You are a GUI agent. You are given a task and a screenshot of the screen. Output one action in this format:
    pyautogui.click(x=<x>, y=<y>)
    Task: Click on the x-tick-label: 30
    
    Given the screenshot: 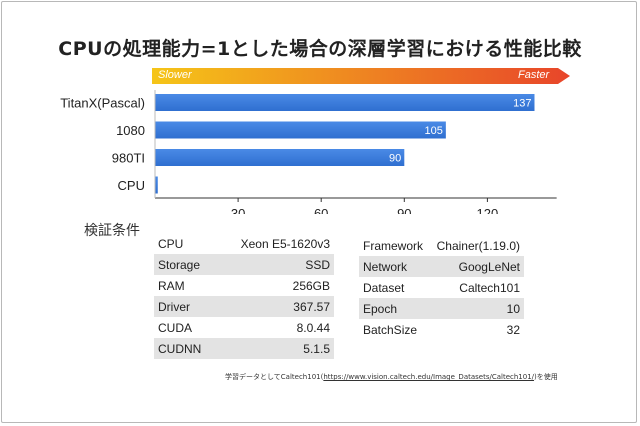 What is the action you would take?
    pyautogui.click(x=238, y=210)
    